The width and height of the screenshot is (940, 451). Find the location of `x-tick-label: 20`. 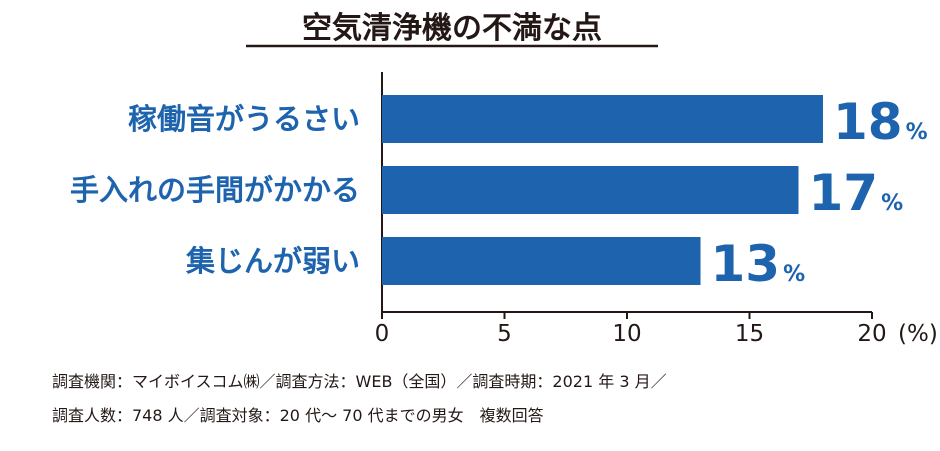

x-tick-label: 20 is located at coordinates (871, 334).